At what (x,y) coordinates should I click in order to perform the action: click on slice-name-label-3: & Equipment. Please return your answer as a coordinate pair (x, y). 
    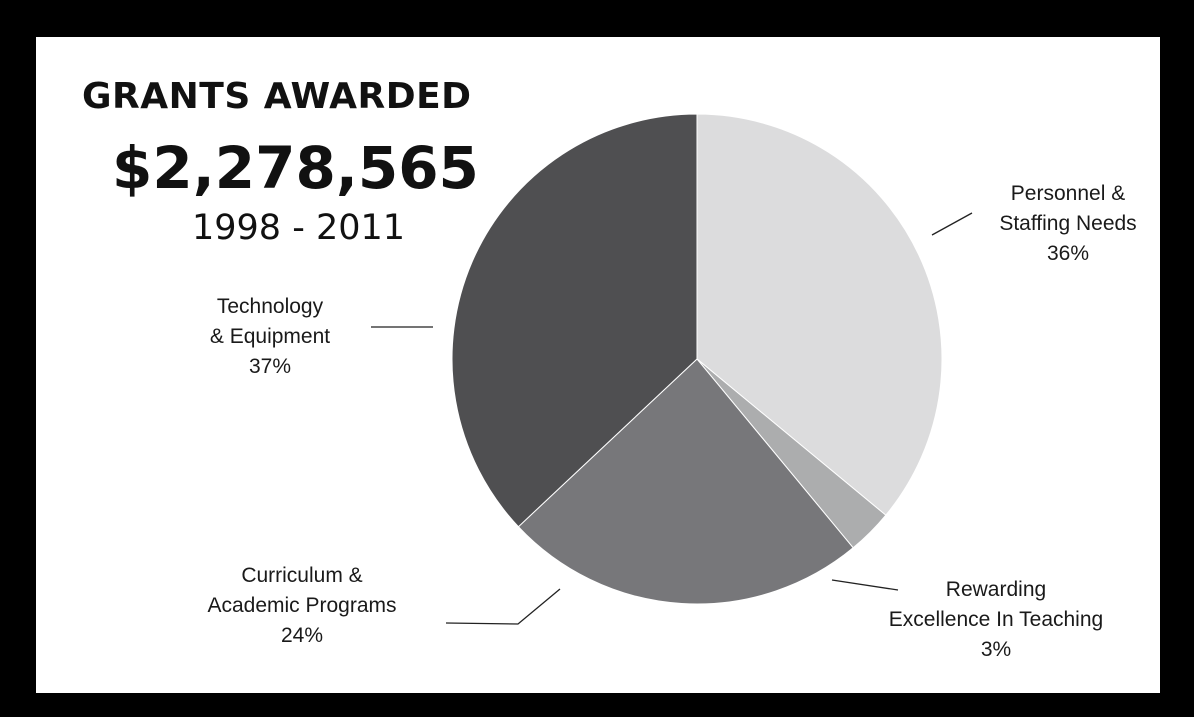
    Looking at the image, I should click on (270, 336).